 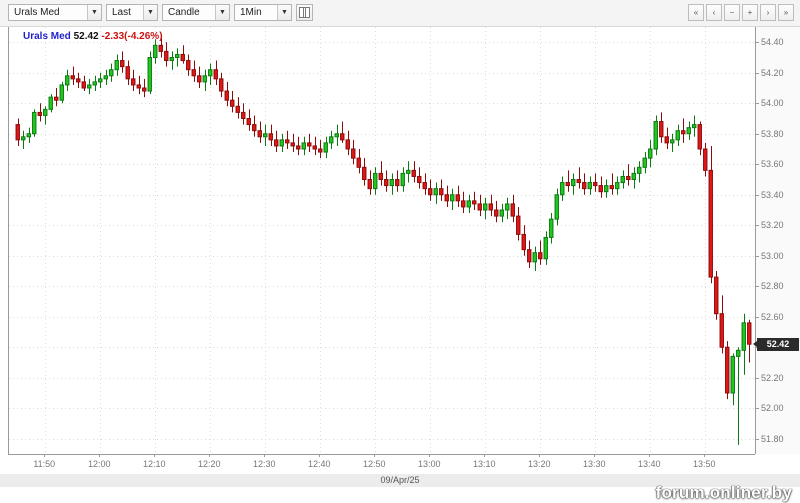 I want to click on time-tick-label: 12:40, so click(x=319, y=464).